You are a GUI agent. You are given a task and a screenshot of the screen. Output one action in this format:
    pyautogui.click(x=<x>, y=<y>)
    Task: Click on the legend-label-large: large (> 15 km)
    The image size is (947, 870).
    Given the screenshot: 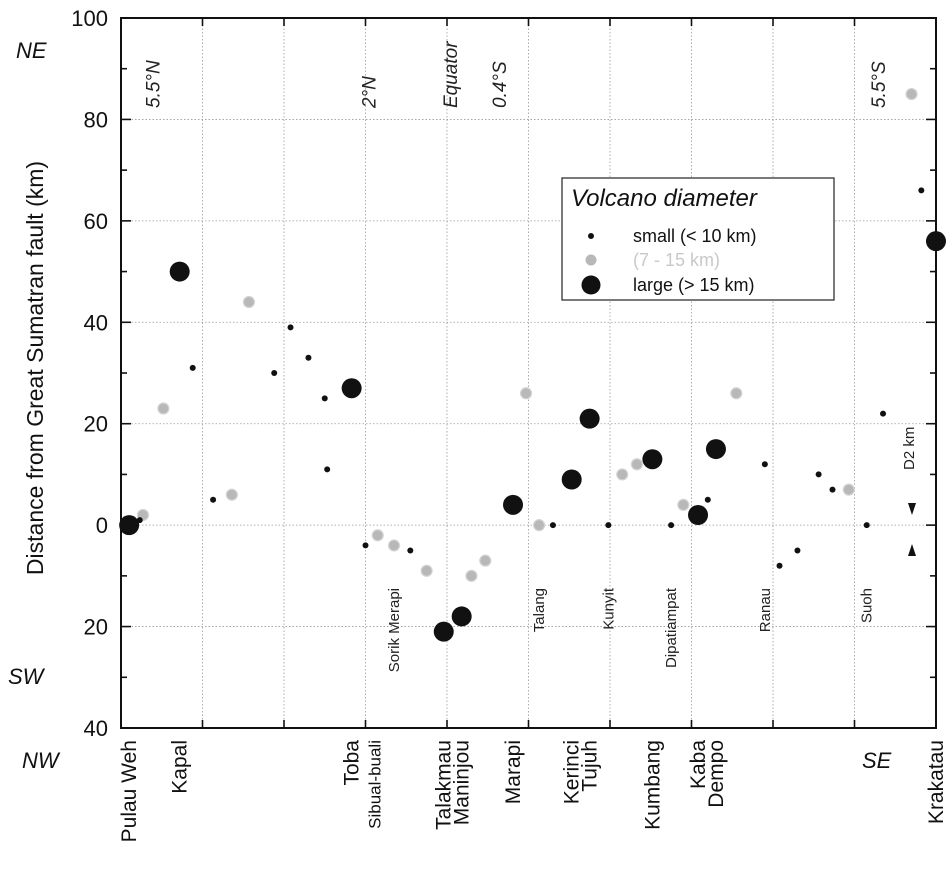 What is the action you would take?
    pyautogui.click(x=694, y=285)
    